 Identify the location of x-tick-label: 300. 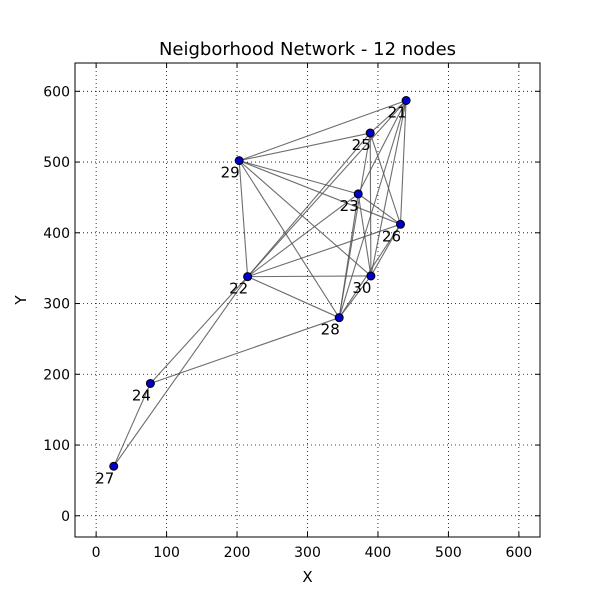
(307, 553).